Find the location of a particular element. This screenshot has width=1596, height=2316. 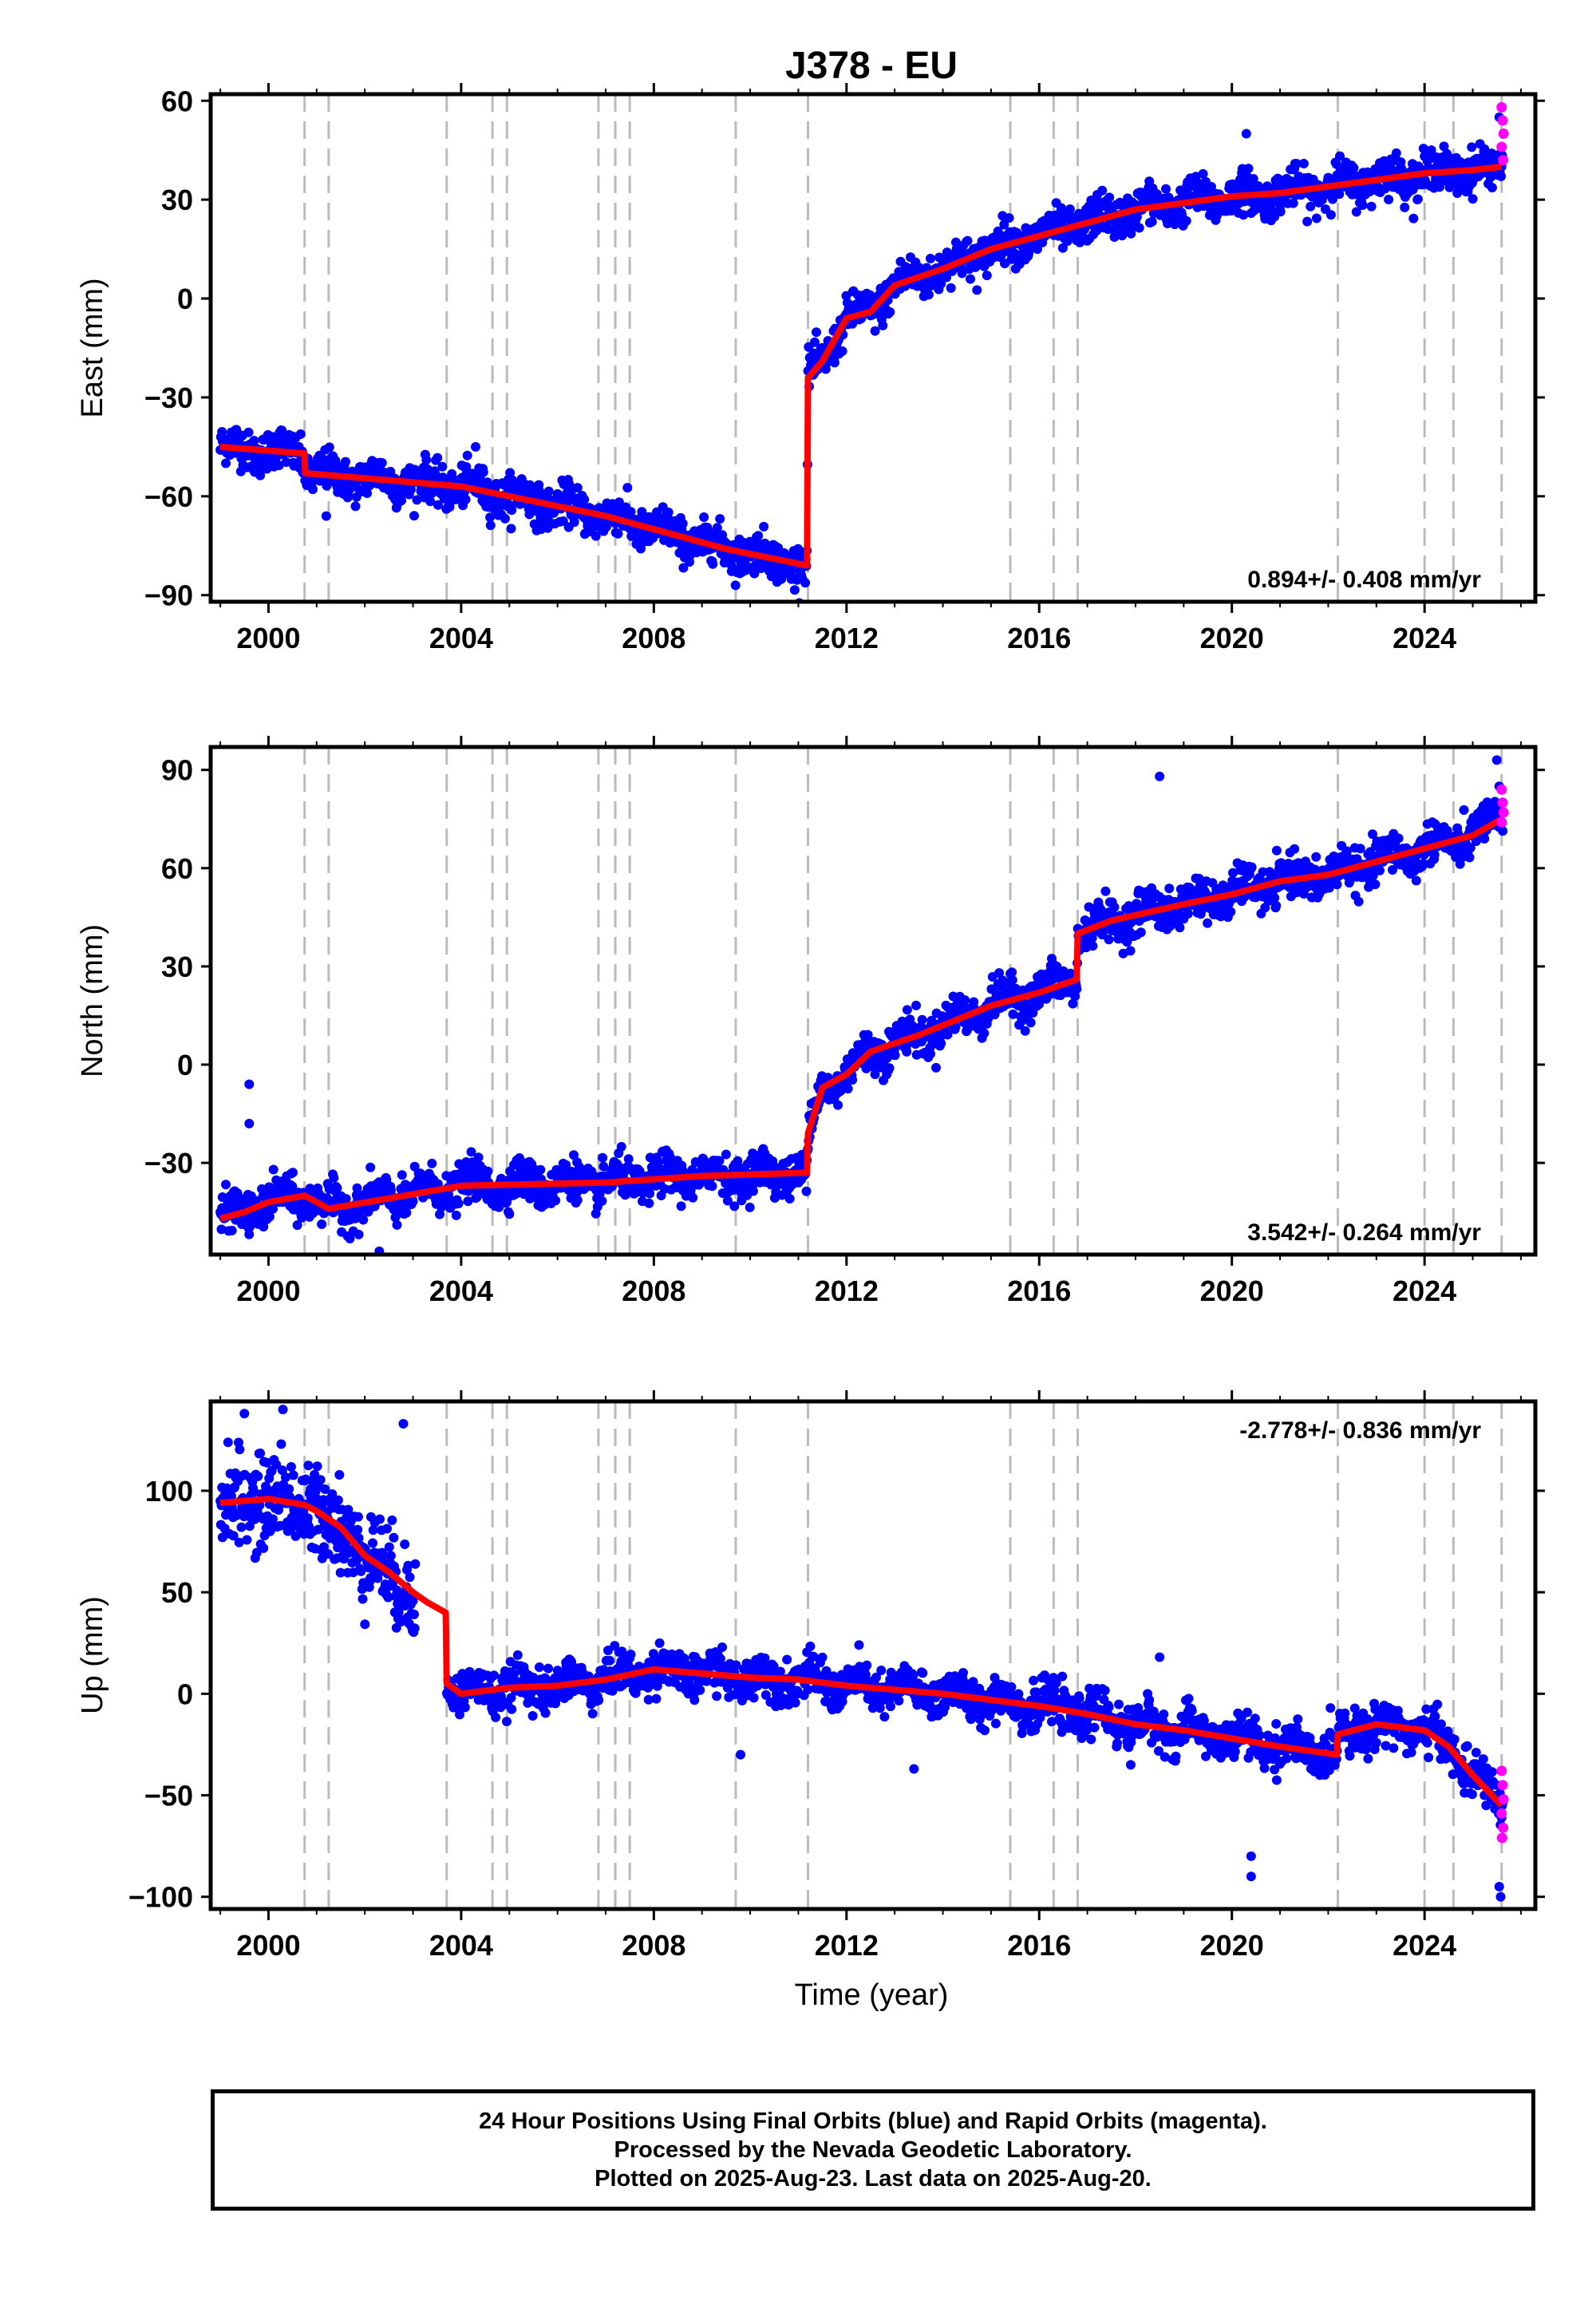

rate-annotation-east: 0.894+/- 0.408 mm/yr is located at coordinates (1364, 580).